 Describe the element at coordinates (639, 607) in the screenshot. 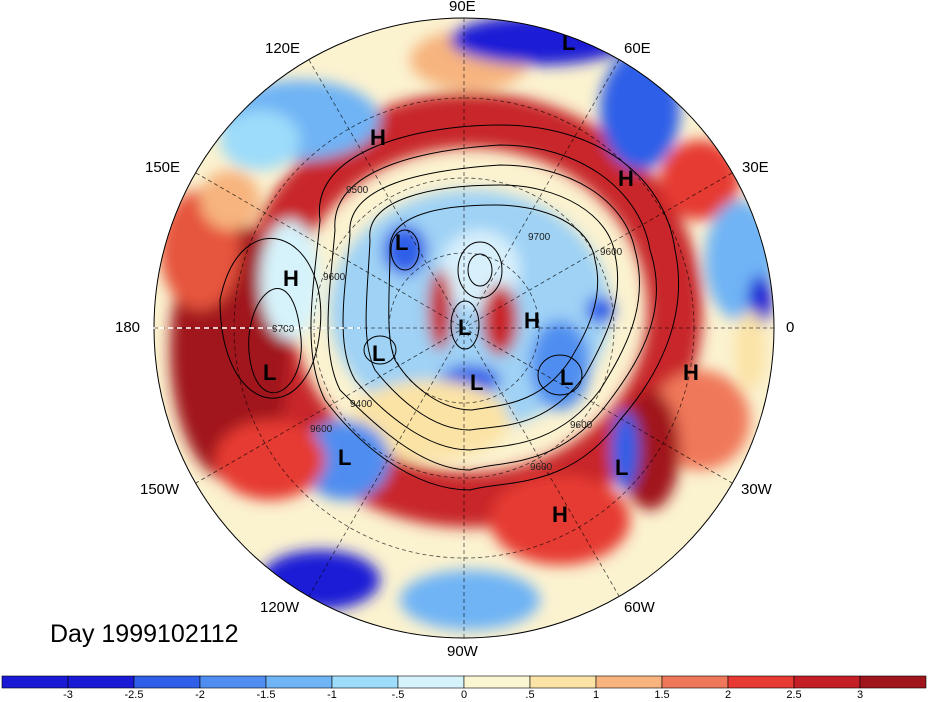

I see `lon-label-60w: 60W` at that location.